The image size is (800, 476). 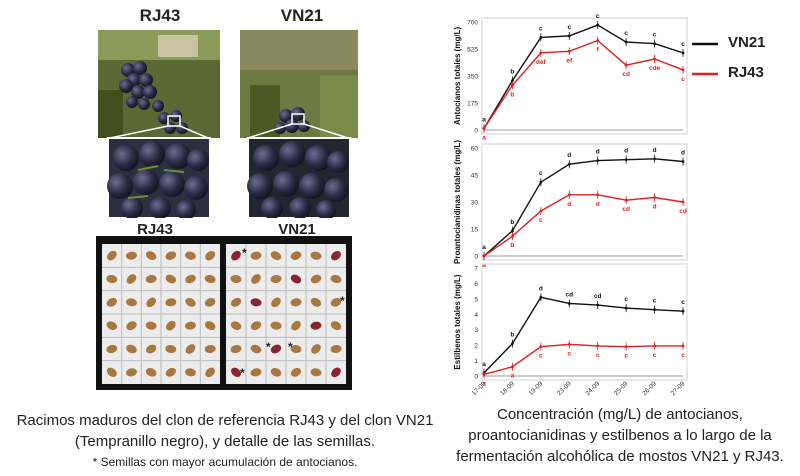 What do you see at coordinates (476, 269) in the screenshot?
I see `y-tick-label: 7` at bounding box center [476, 269].